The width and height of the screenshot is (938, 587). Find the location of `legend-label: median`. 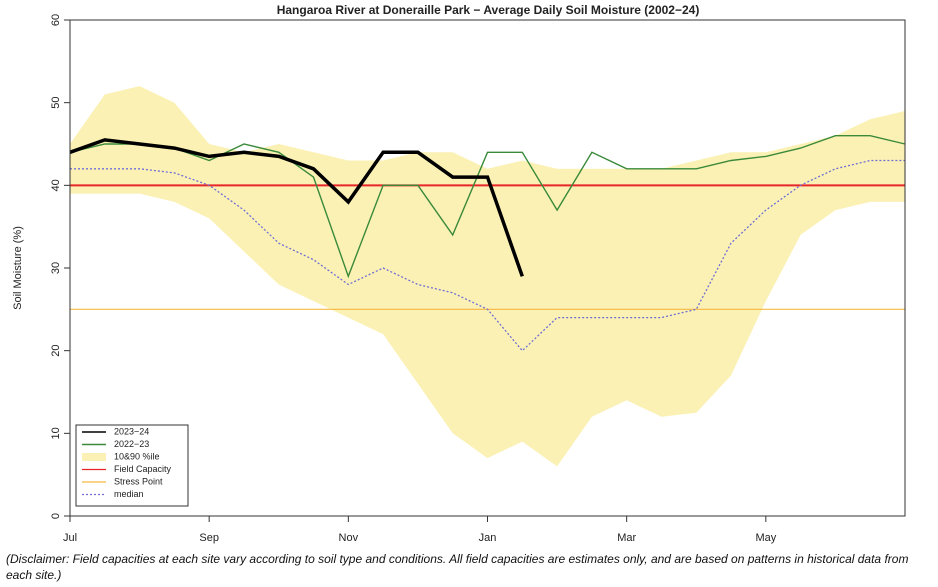

legend-label: median is located at coordinates (129, 494).